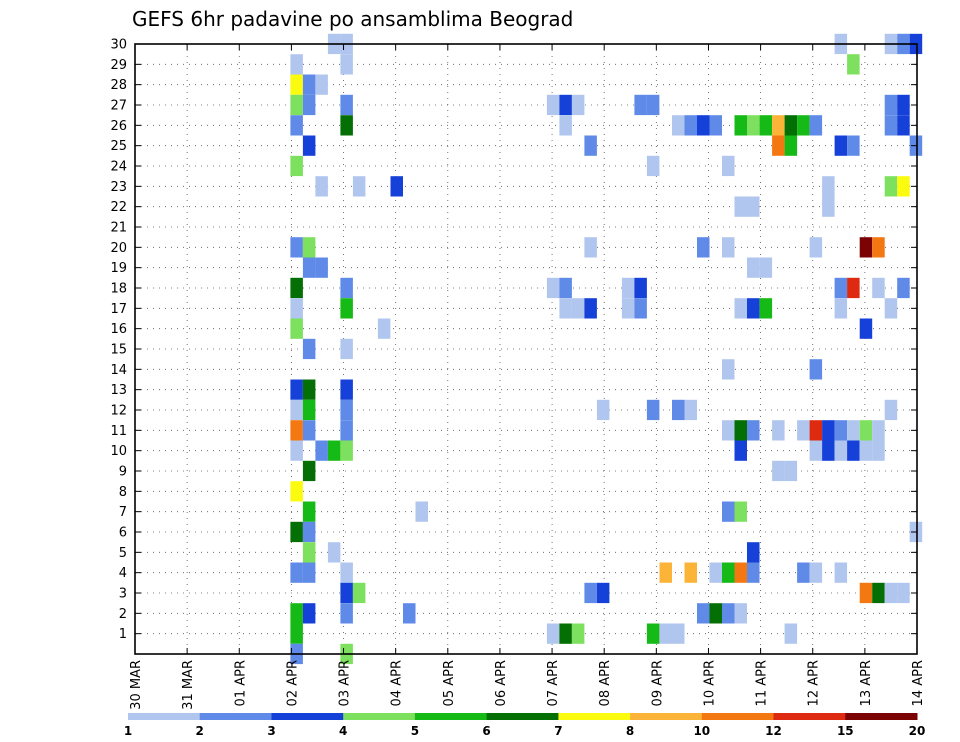  I want to click on colorbar-label: 5, so click(415, 731).